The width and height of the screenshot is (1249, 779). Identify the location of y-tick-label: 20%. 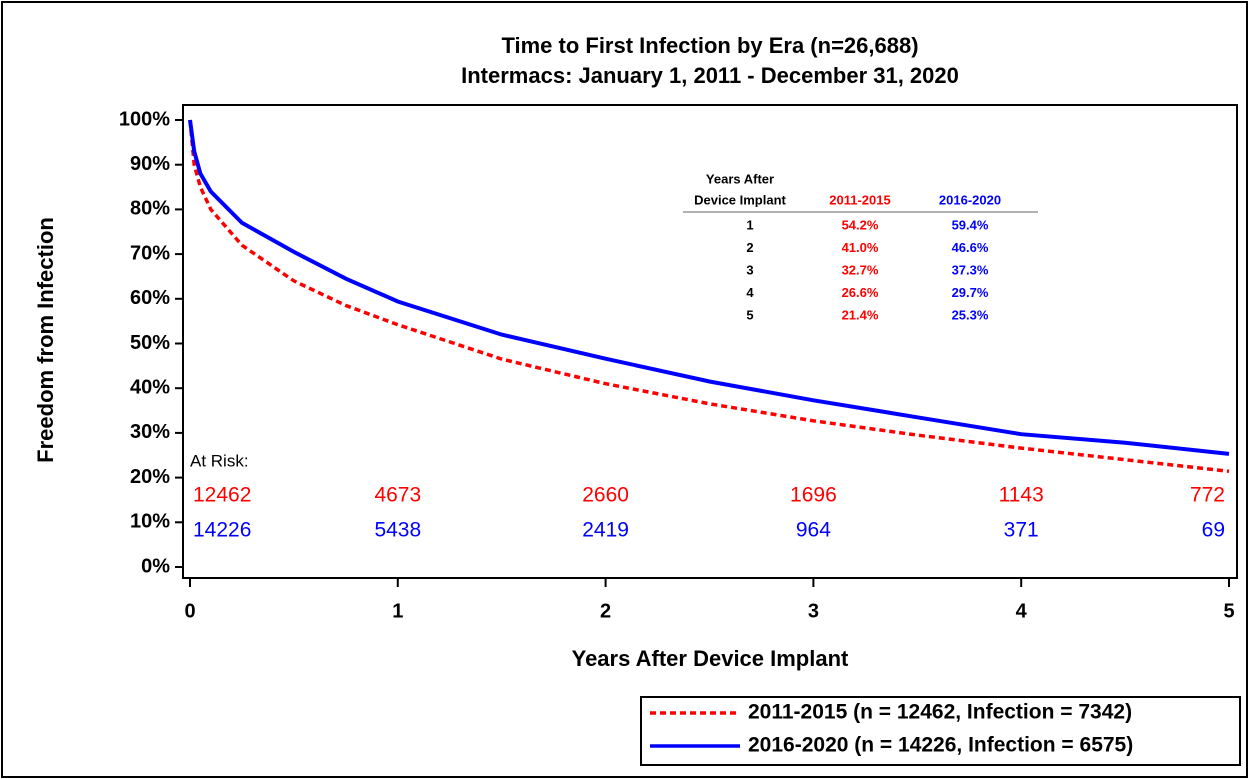
(150, 477).